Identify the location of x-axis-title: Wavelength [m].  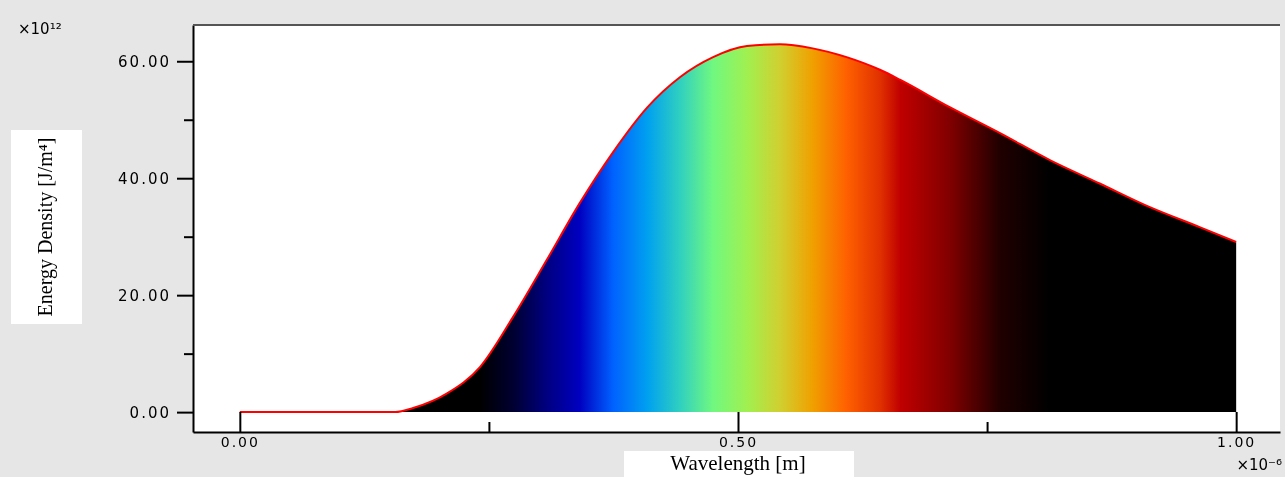
(738, 463).